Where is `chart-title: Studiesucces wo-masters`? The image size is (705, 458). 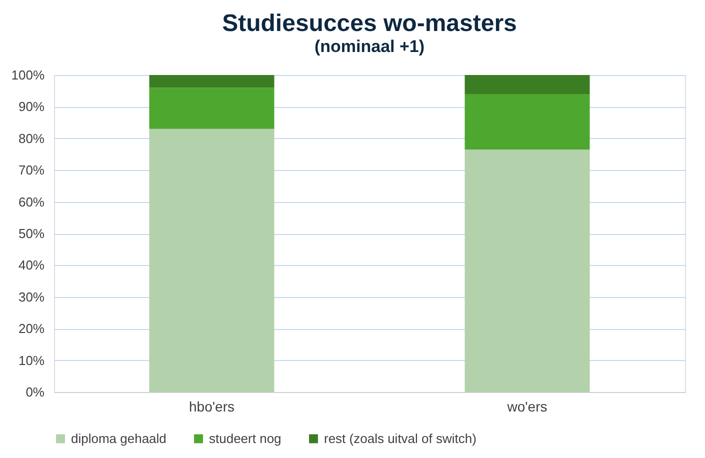 chart-title: Studiesucces wo-masters is located at coordinates (369, 23).